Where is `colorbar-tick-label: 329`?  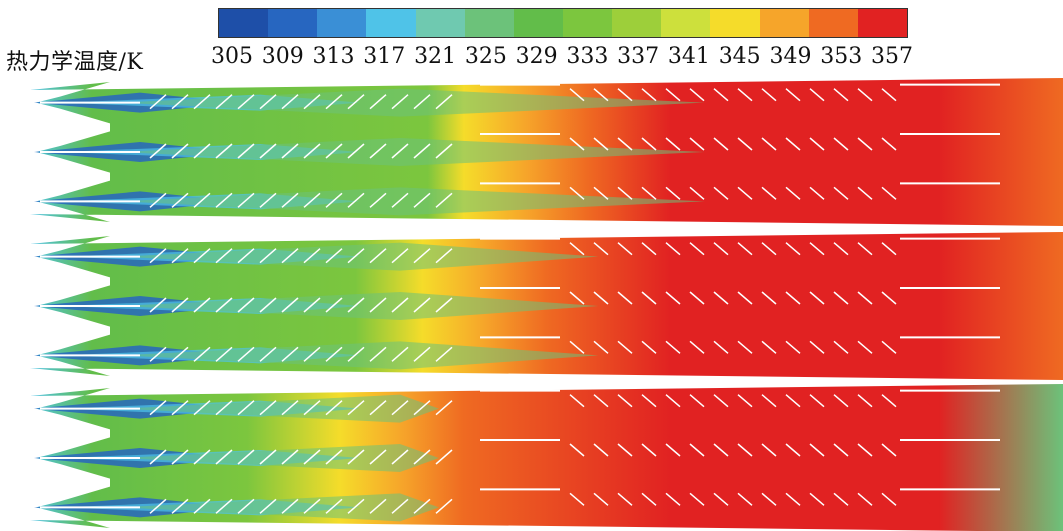
colorbar-tick-label: 329 is located at coordinates (536, 56).